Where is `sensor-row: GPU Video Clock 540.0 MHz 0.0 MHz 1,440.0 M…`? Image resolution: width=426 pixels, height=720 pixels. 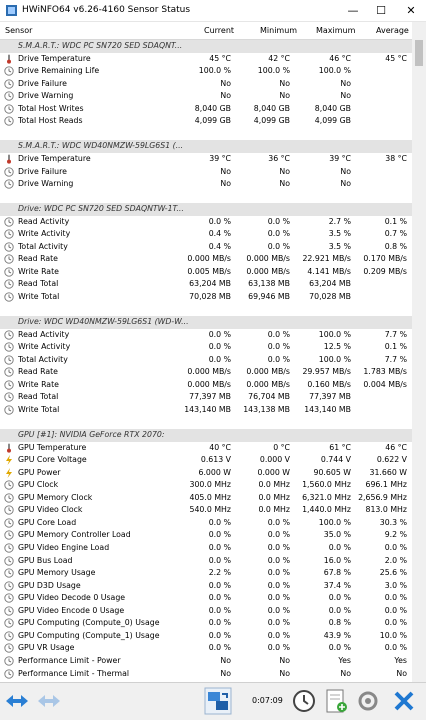 sensor-row: GPU Video Clock 540.0 MHz 0.0 MHz 1,440.0 M… is located at coordinates (206, 510).